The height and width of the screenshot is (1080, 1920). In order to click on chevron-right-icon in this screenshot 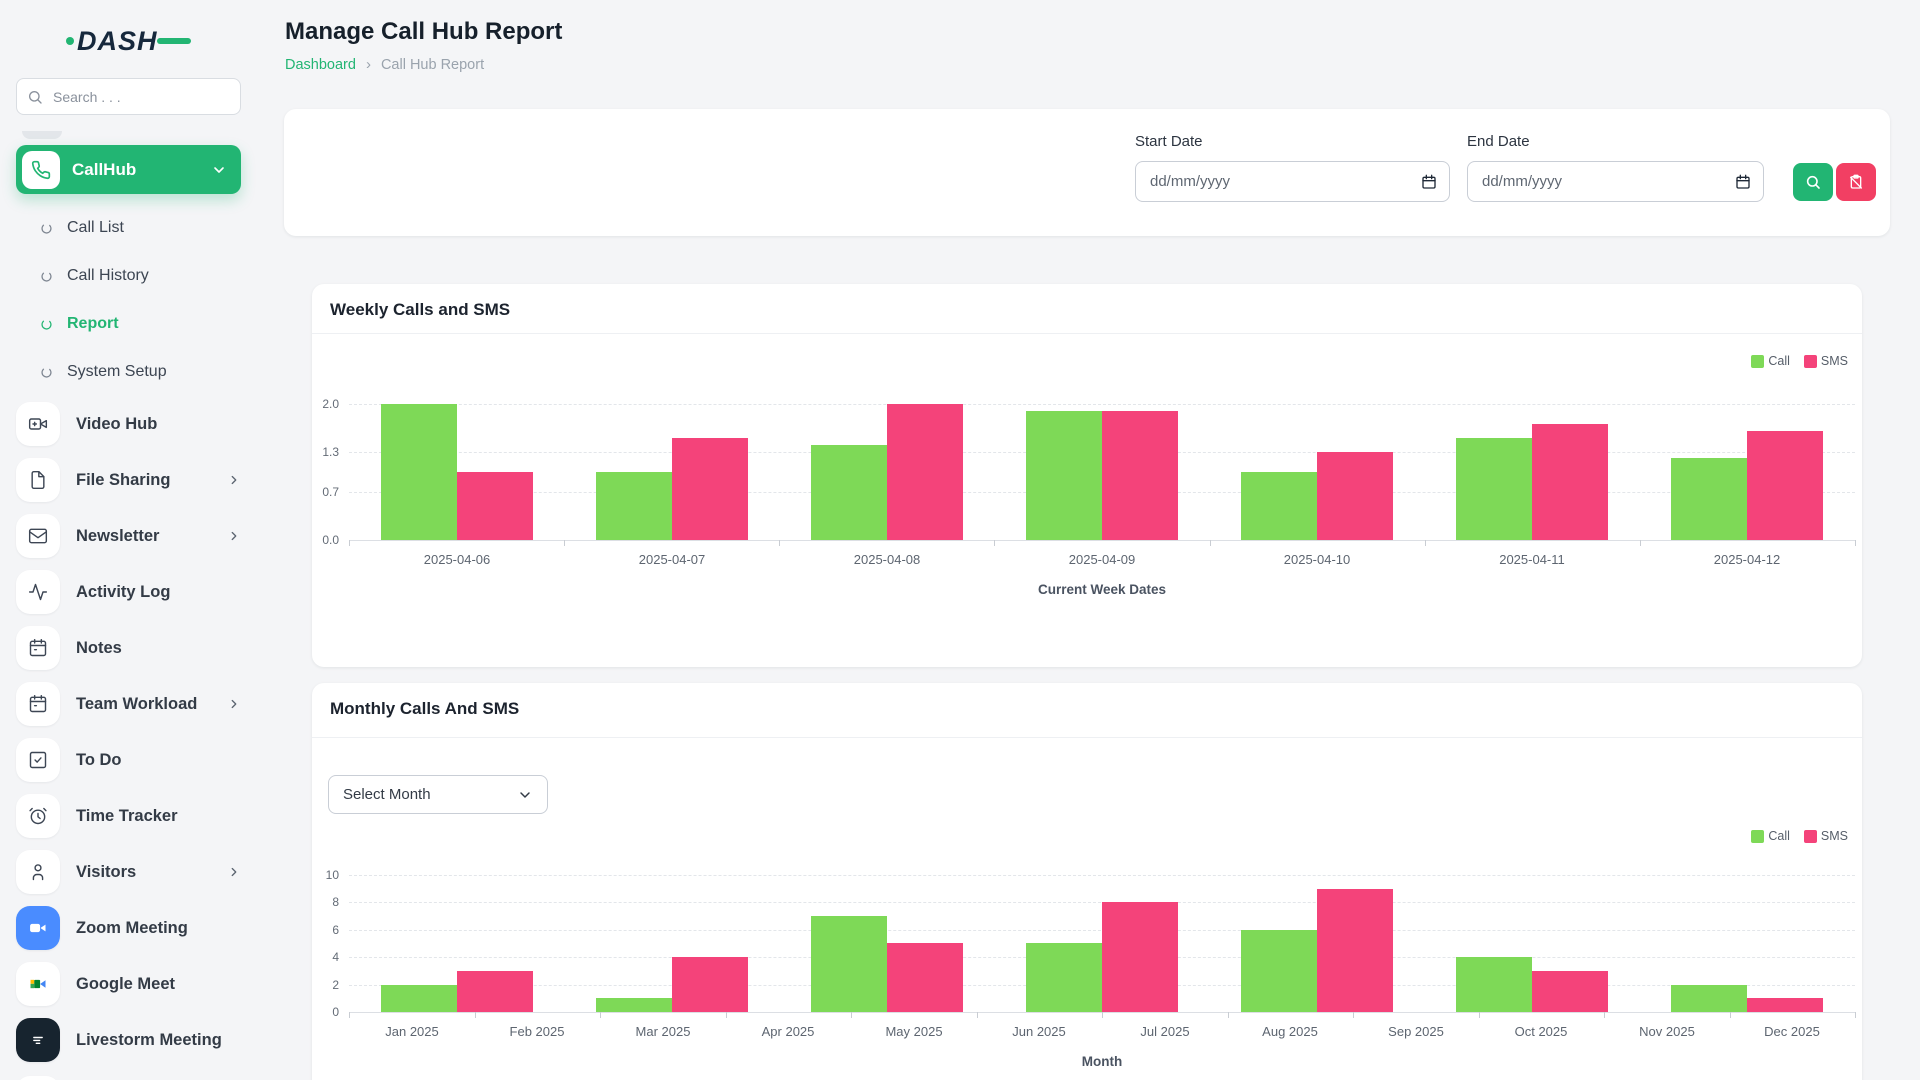, I will do `click(234, 480)`.